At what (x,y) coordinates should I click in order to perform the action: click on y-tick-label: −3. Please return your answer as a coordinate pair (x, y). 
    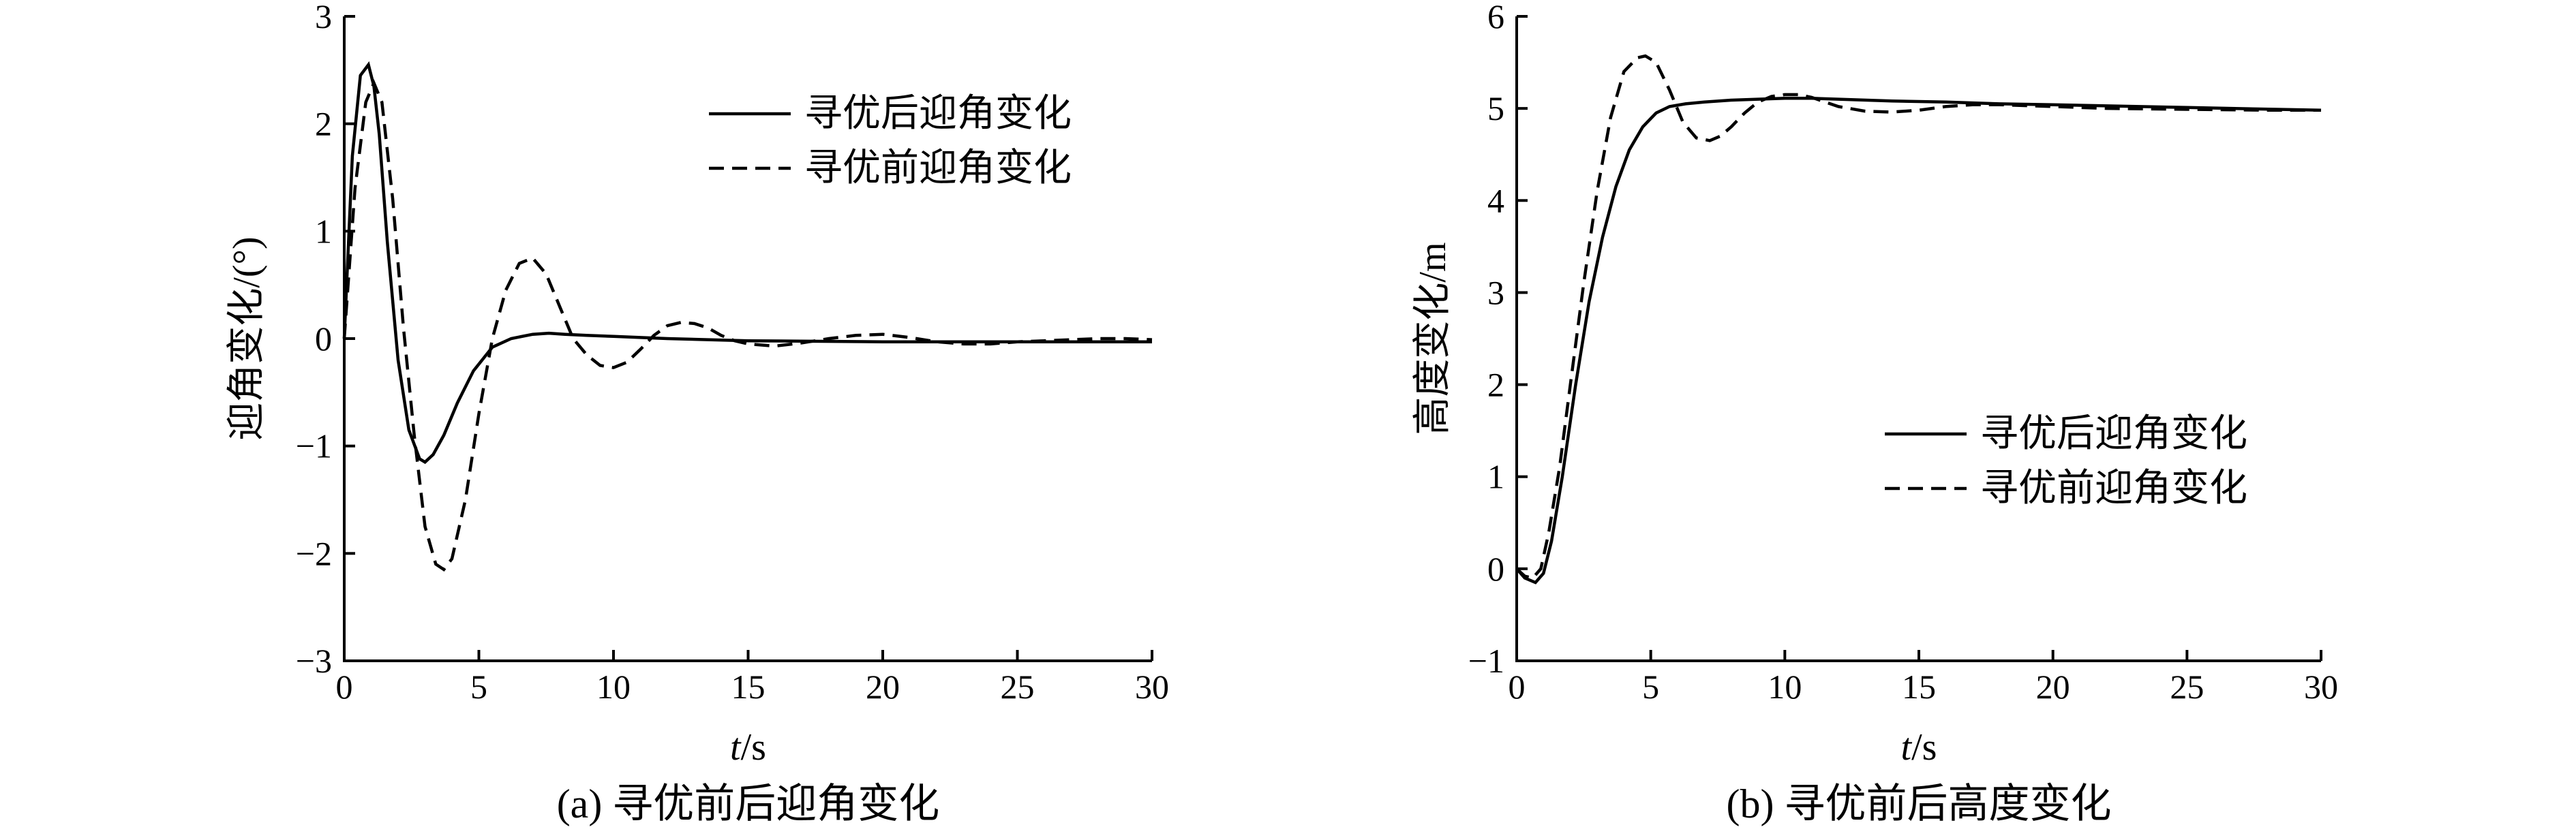
    Looking at the image, I should click on (314, 661).